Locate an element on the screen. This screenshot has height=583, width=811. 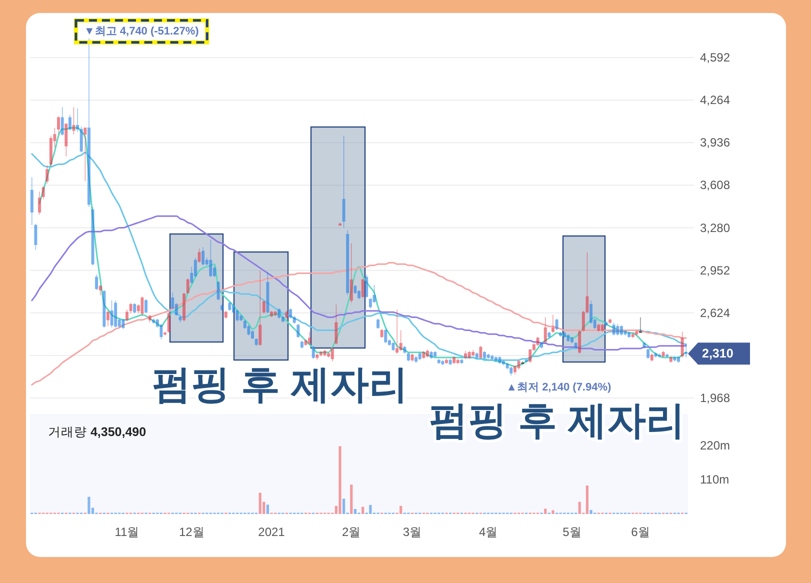
text: 거래량 4,350,490 is located at coordinates (97, 432).